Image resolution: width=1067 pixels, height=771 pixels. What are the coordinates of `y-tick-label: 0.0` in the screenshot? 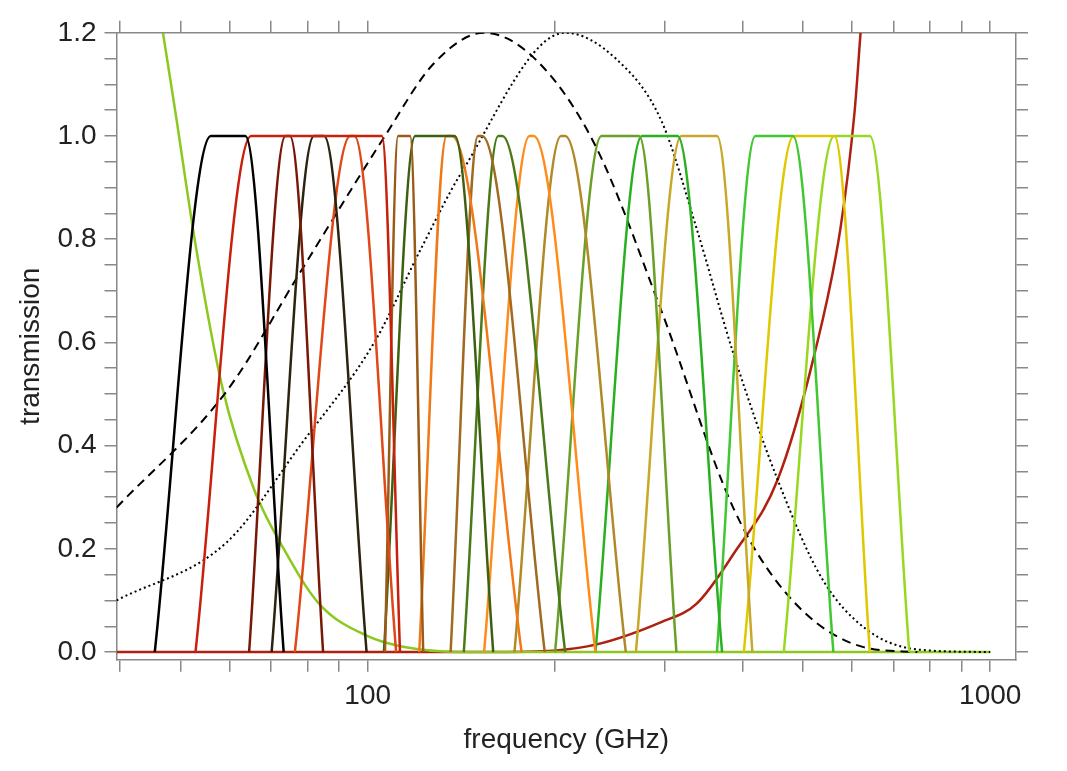 It's located at (77, 650).